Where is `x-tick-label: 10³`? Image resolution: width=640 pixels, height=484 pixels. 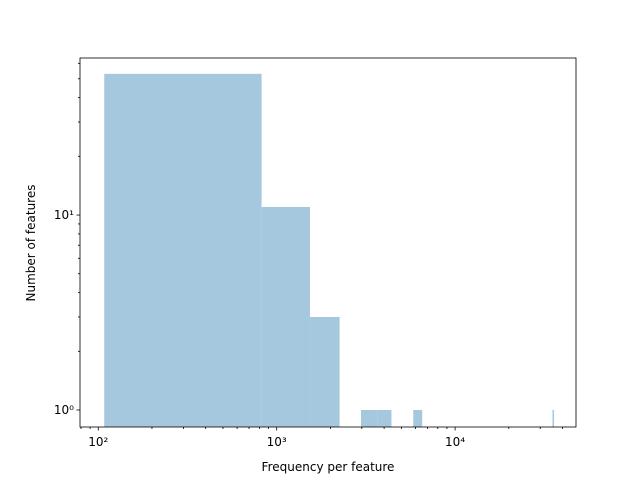
x-tick-label: 10³ is located at coordinates (277, 442).